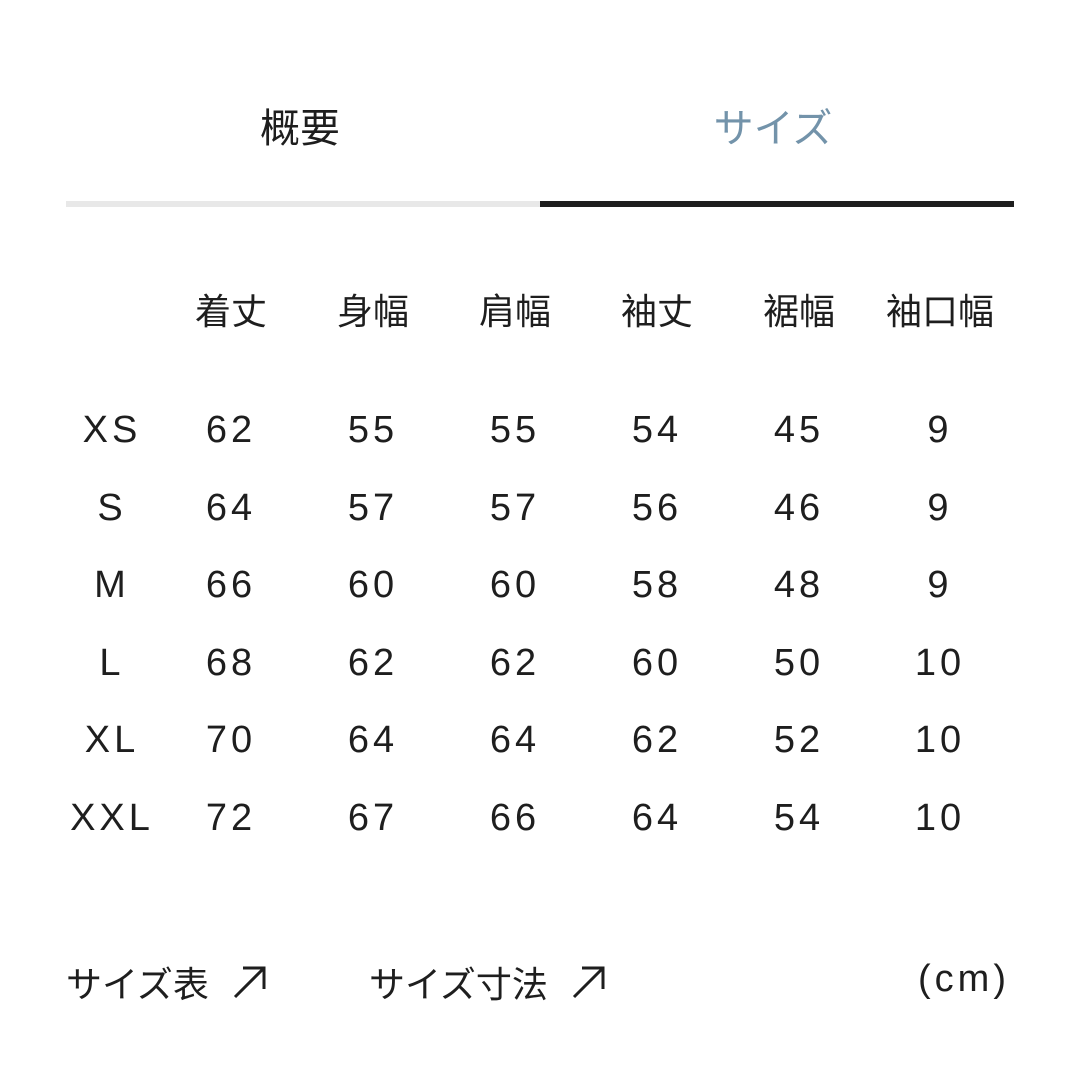 The width and height of the screenshot is (1080, 1080). What do you see at coordinates (799, 740) in the screenshot?
I see `table-cell: 52` at bounding box center [799, 740].